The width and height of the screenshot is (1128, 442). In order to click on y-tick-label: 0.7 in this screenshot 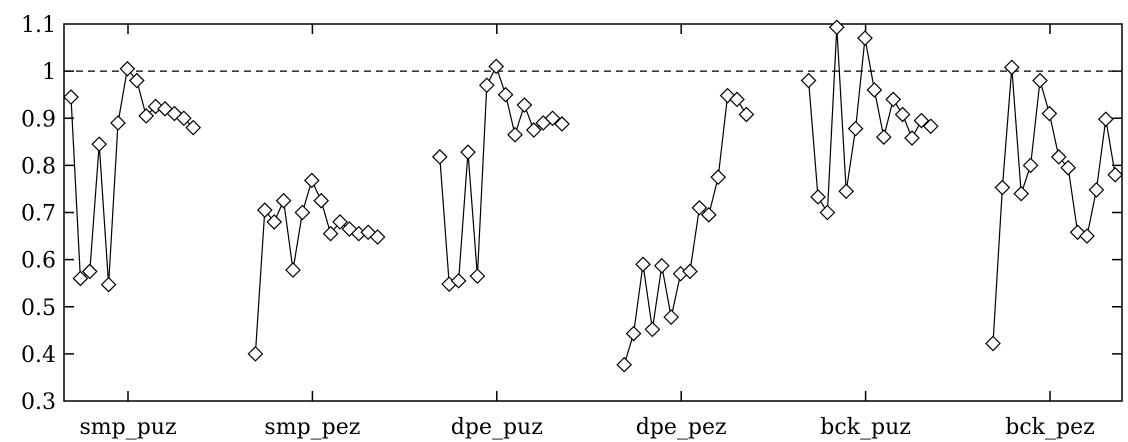, I will do `click(38, 214)`.